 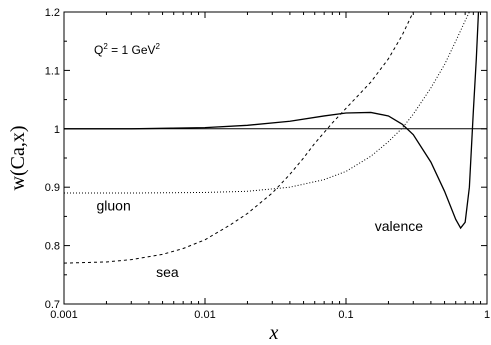 What do you see at coordinates (52, 13) in the screenshot?
I see `y-tick-label: 1.2` at bounding box center [52, 13].